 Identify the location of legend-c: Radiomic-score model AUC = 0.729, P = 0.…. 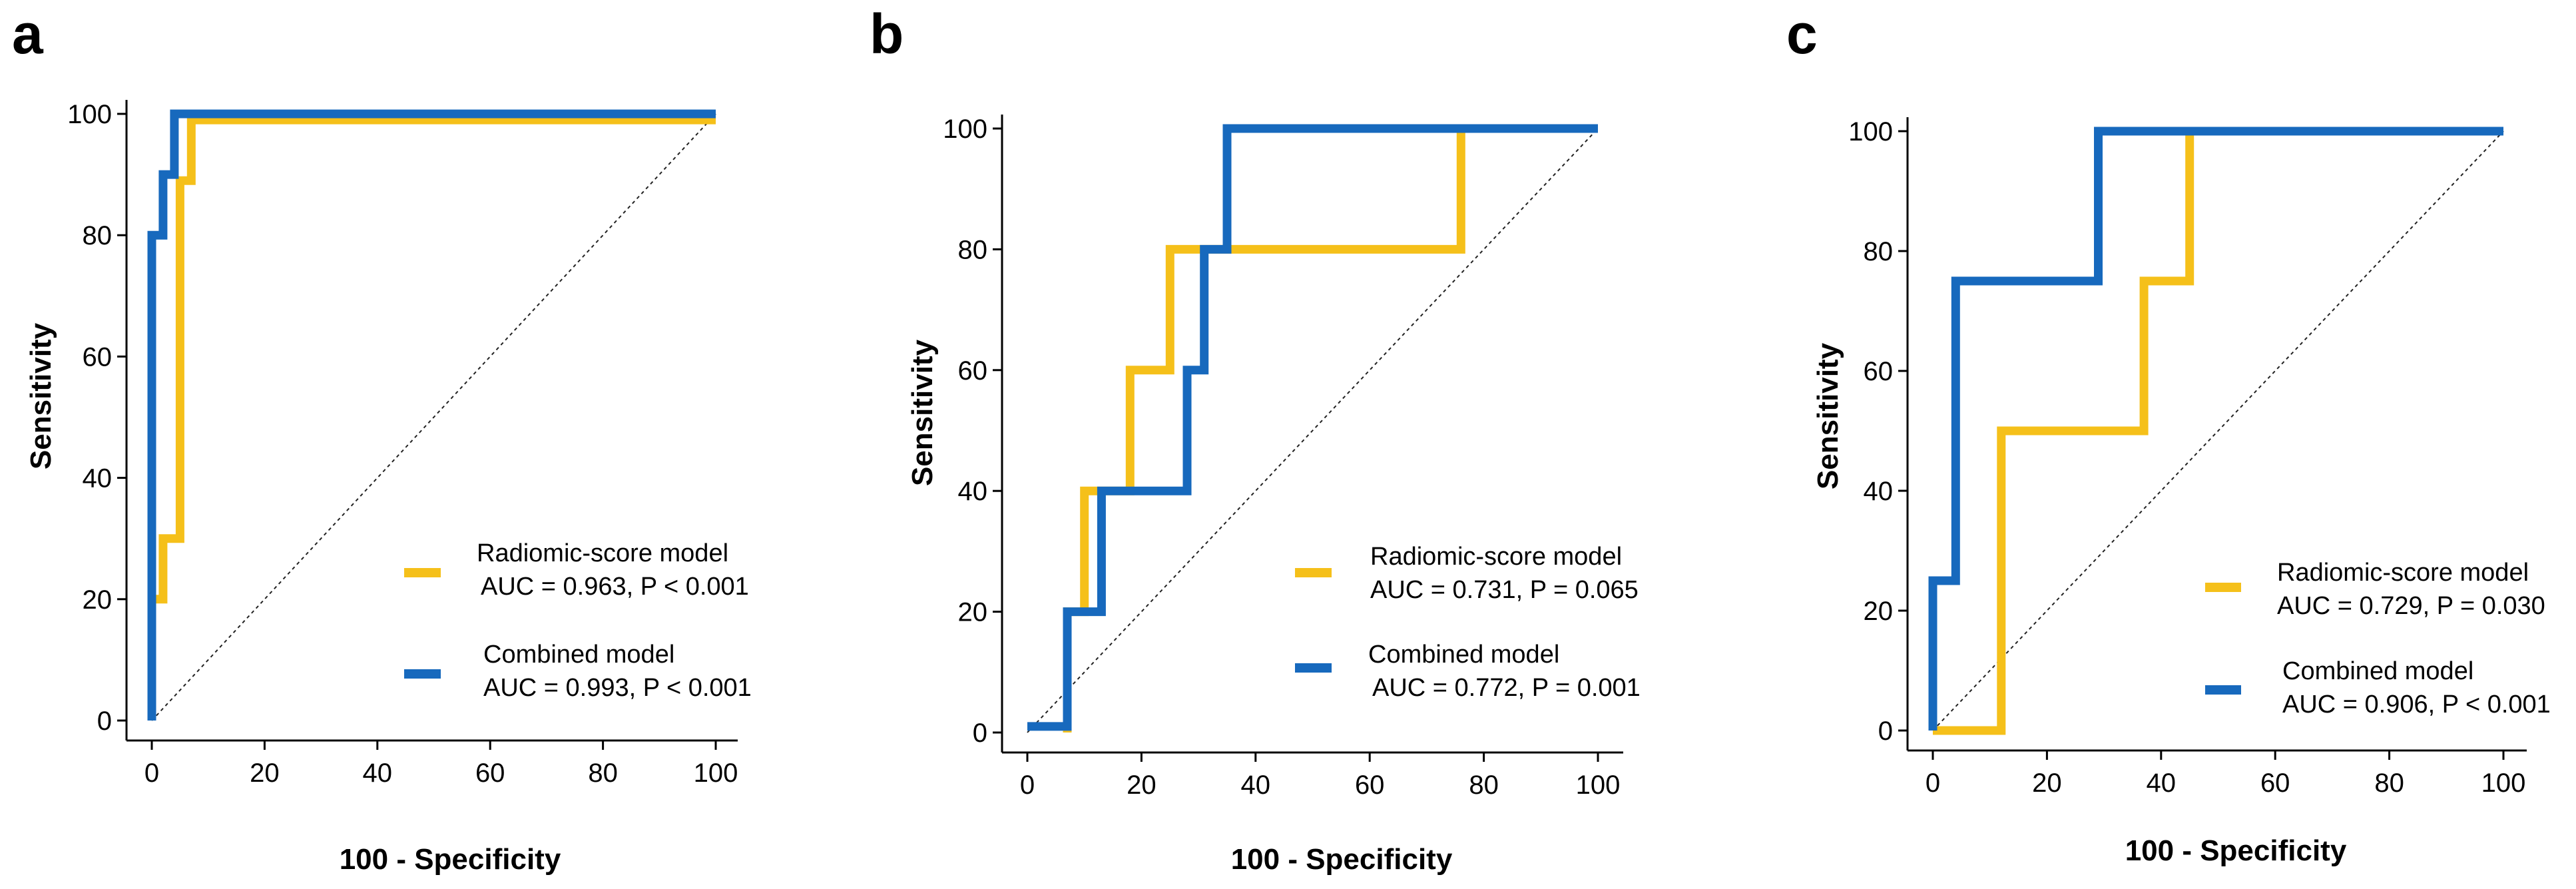
(2378, 639).